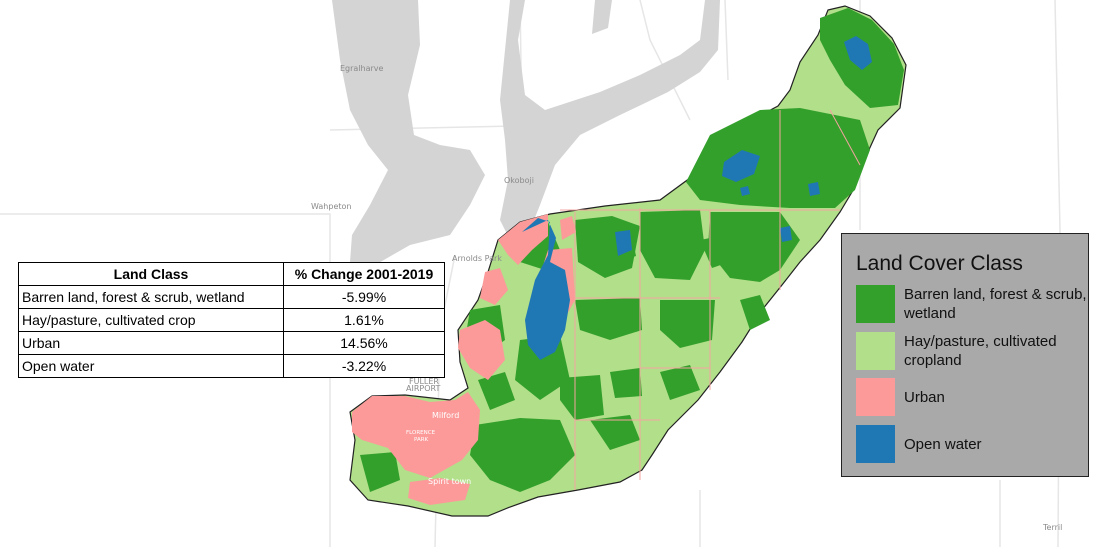  What do you see at coordinates (151, 274) in the screenshot?
I see `header-land-class: Land Class` at bounding box center [151, 274].